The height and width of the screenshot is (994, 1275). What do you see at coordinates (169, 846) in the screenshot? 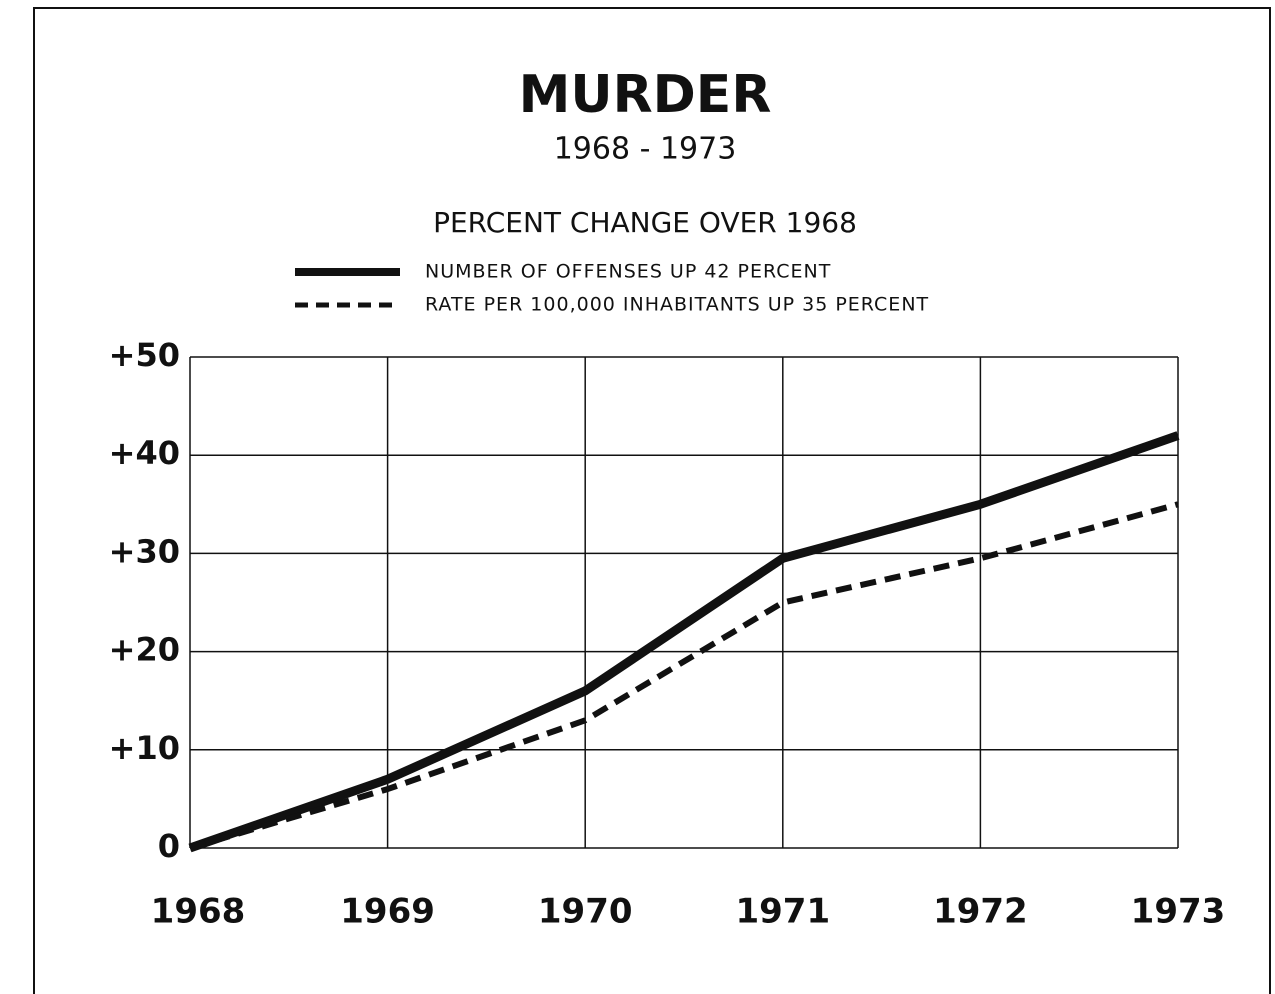
I see `y-tick-label: 0` at bounding box center [169, 846].